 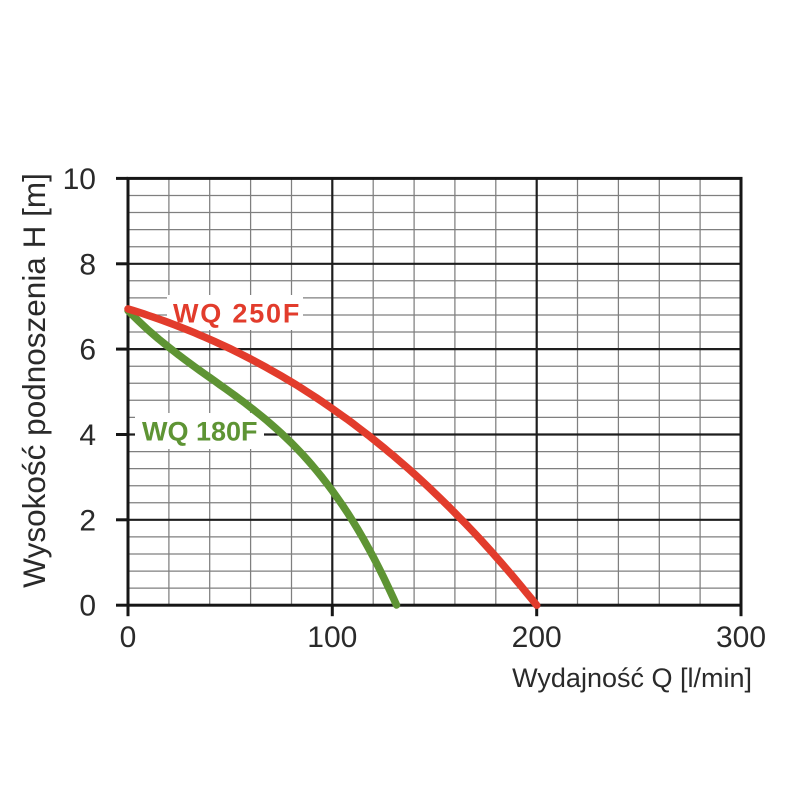 What do you see at coordinates (332, 637) in the screenshot?
I see `svg-text: 100` at bounding box center [332, 637].